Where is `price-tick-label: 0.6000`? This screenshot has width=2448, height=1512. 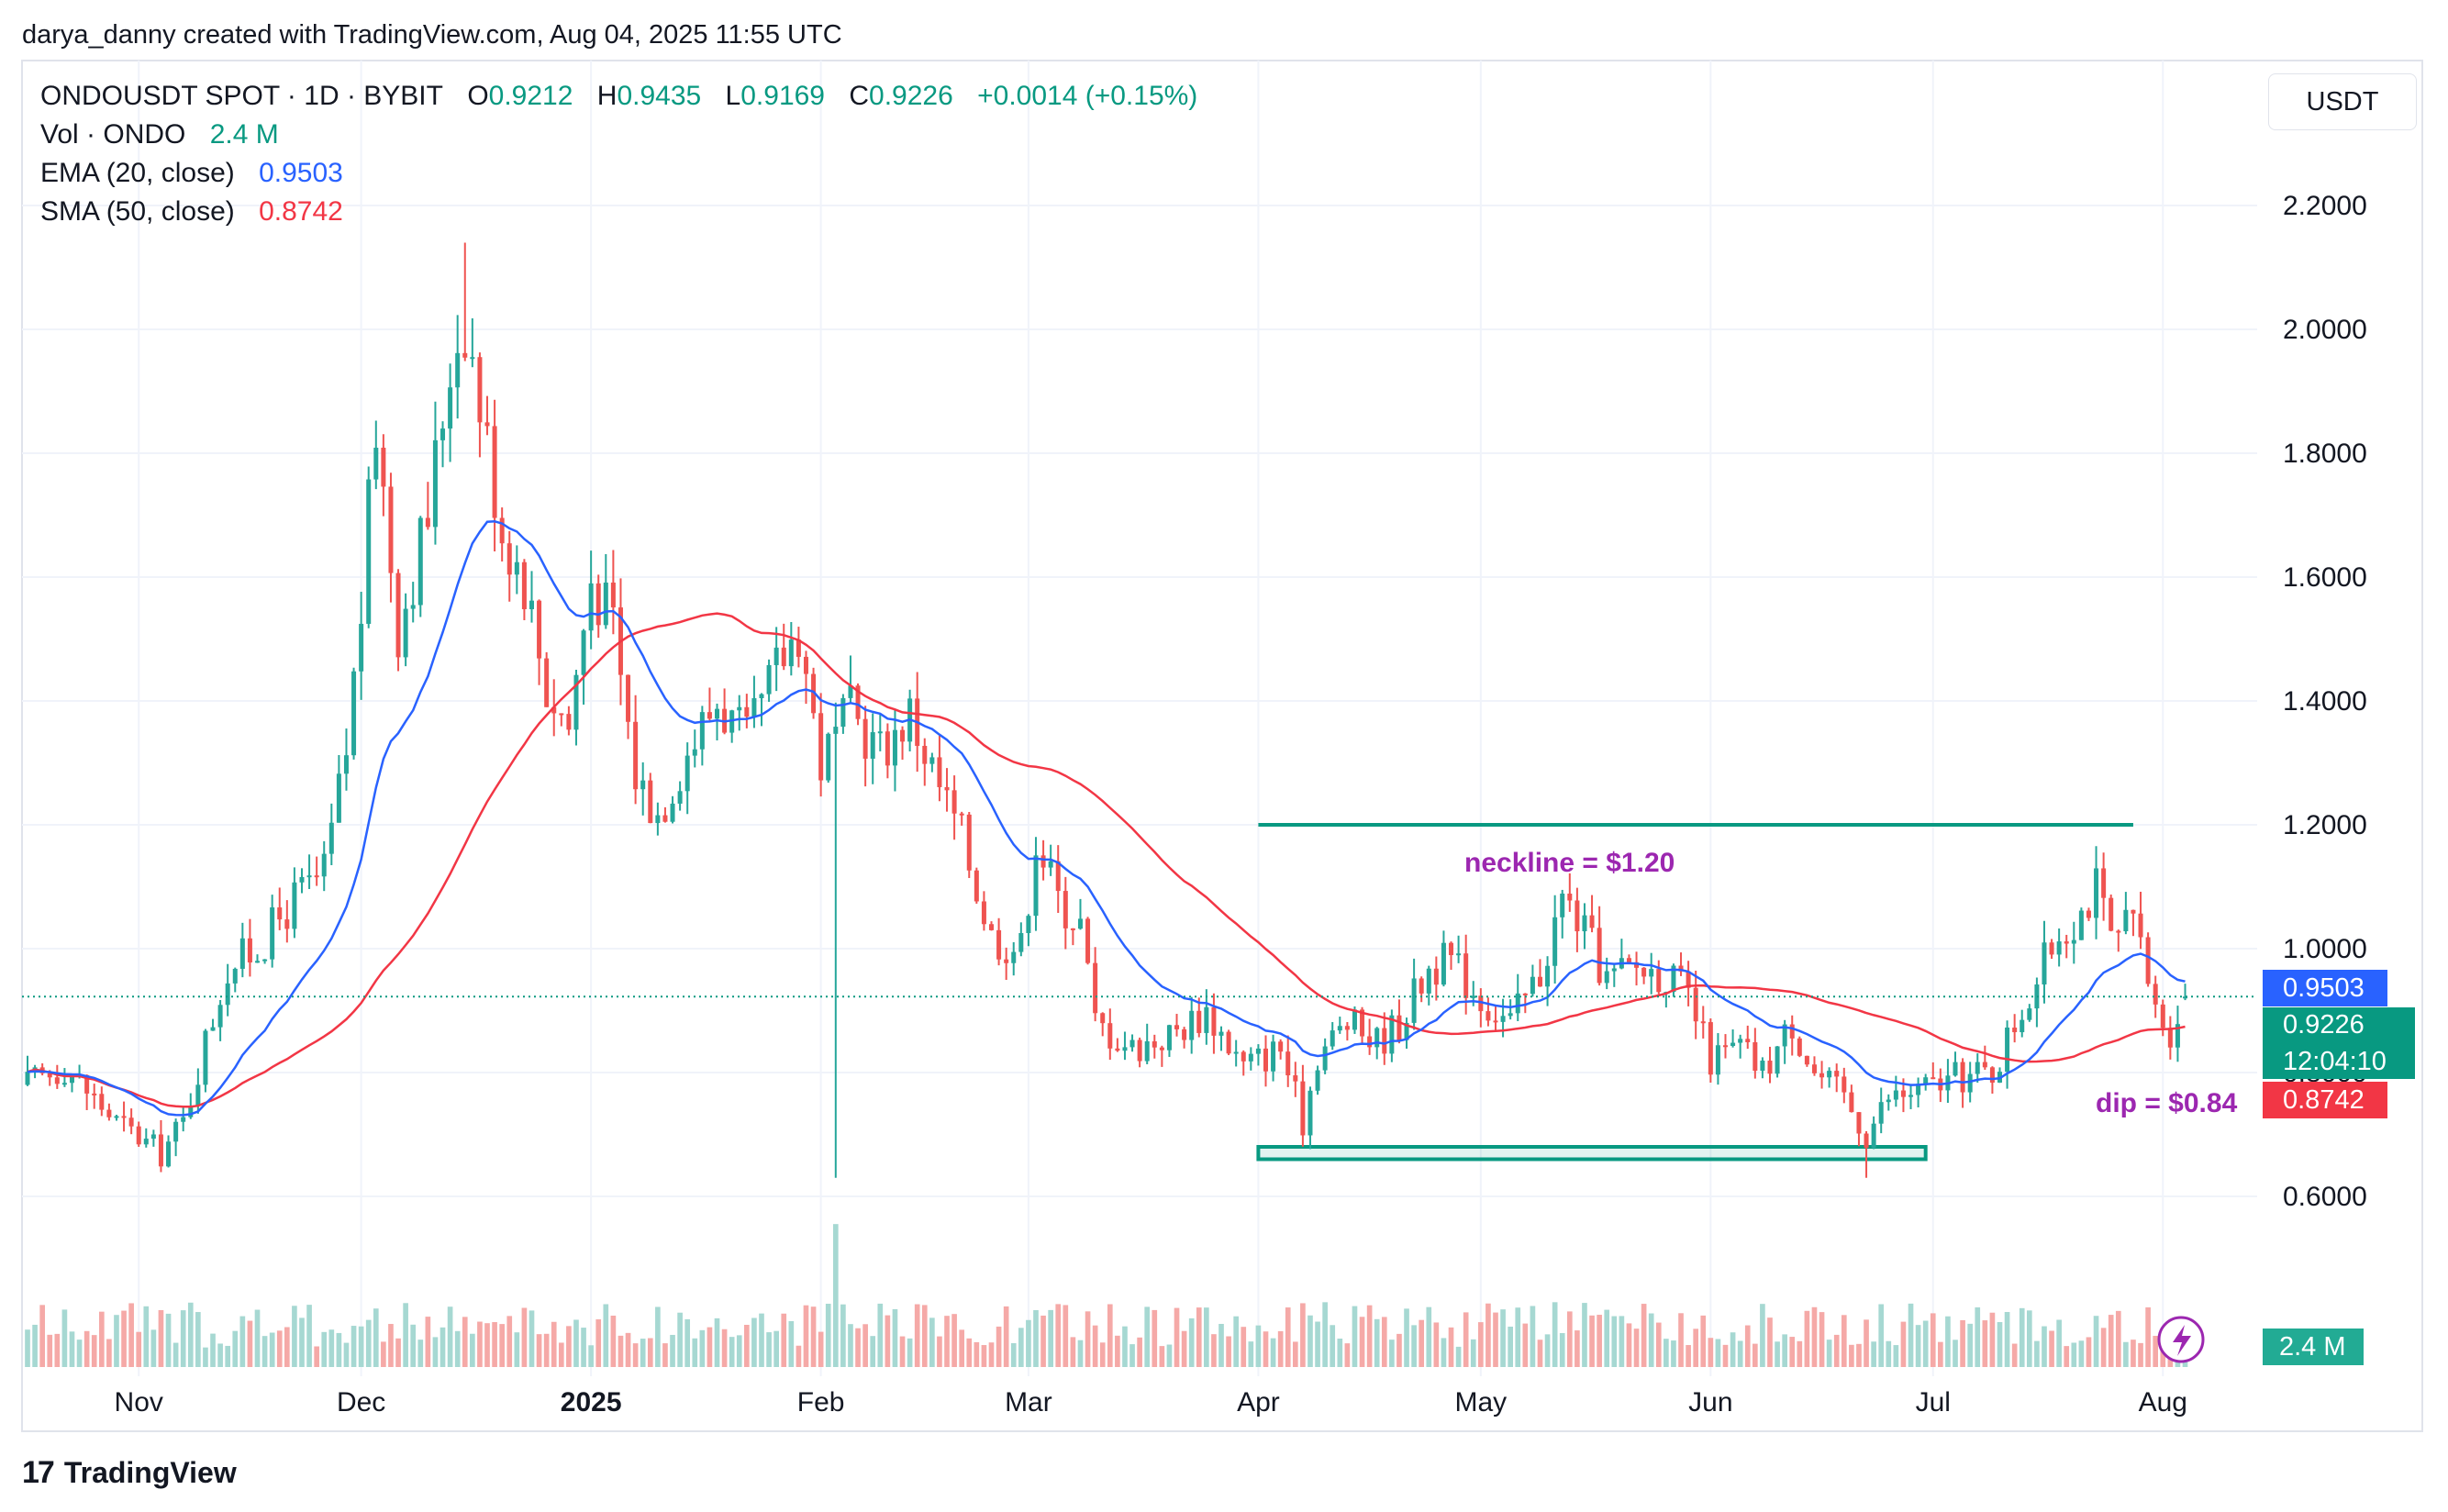 price-tick-label: 0.6000 is located at coordinates (2325, 1197).